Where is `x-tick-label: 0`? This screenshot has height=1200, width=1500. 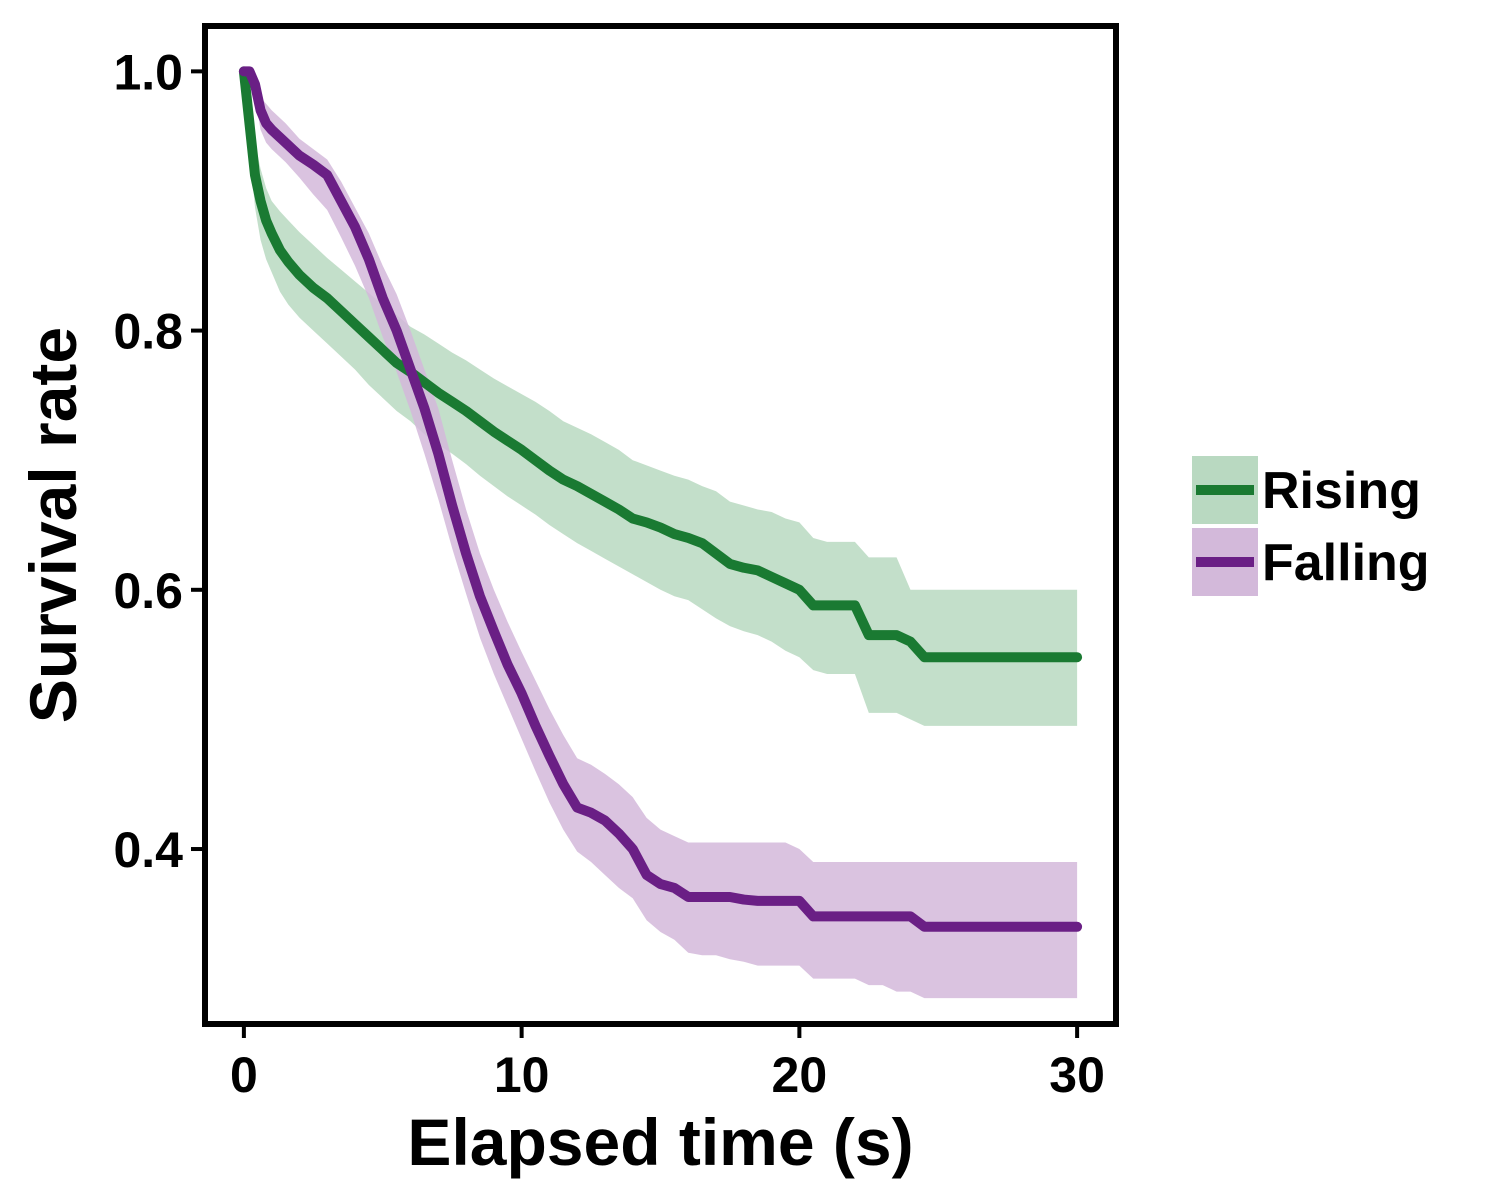 x-tick-label: 0 is located at coordinates (244, 1075).